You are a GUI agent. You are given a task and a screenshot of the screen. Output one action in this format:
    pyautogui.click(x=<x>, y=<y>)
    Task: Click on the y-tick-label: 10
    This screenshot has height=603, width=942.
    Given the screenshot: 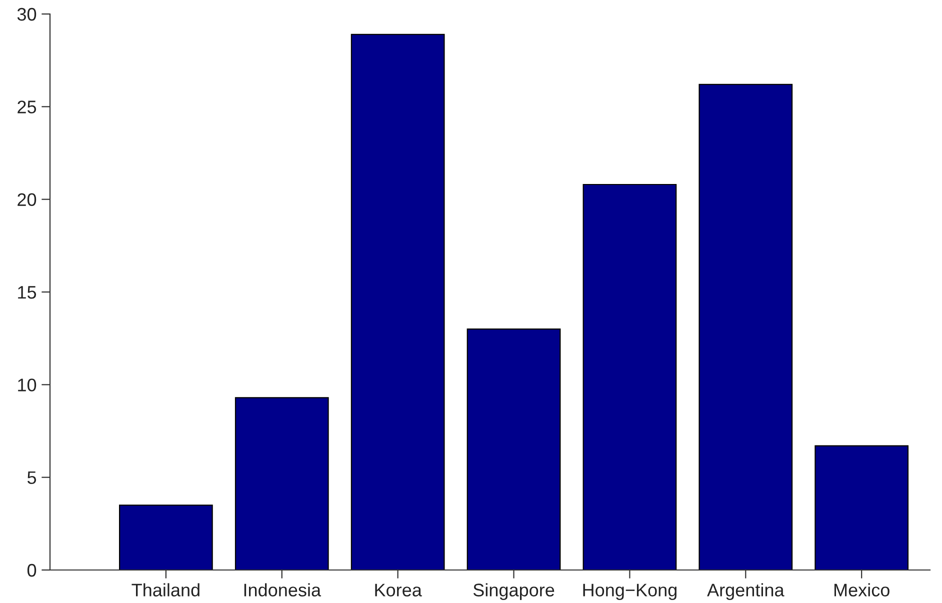 What is the action you would take?
    pyautogui.click(x=27, y=385)
    